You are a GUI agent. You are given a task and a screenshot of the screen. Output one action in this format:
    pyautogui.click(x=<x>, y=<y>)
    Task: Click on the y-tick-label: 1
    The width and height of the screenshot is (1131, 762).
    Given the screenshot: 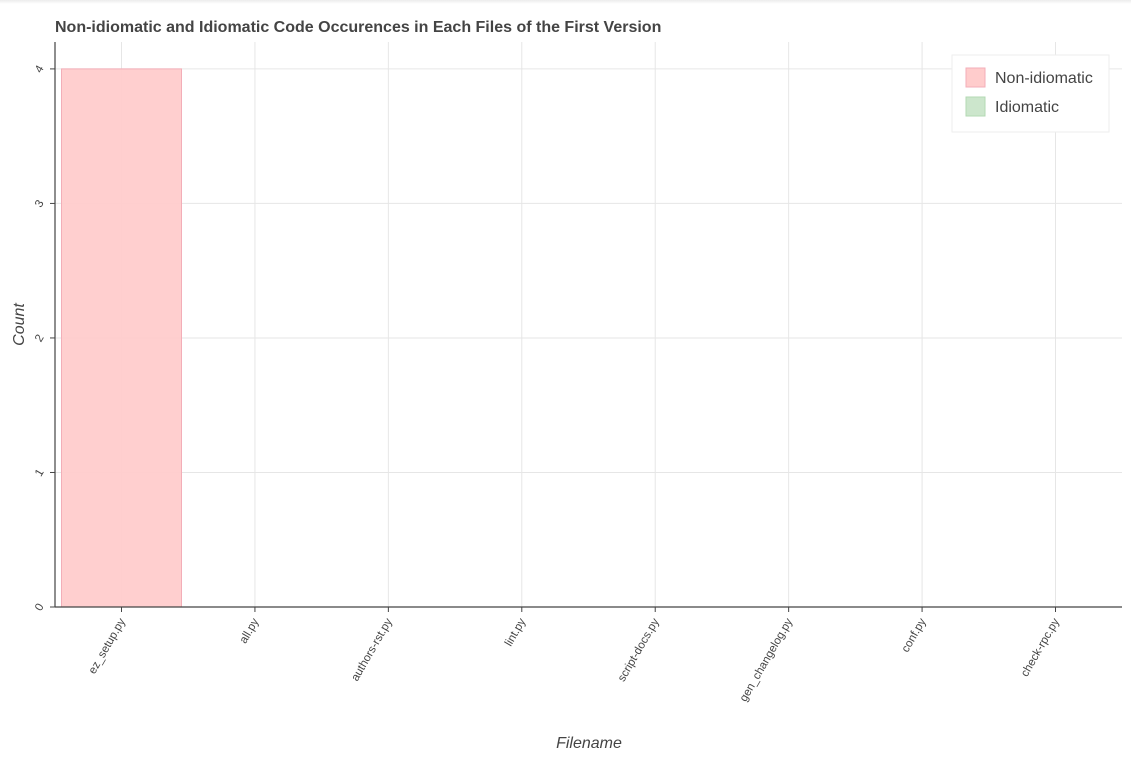 What is the action you would take?
    pyautogui.click(x=40, y=473)
    